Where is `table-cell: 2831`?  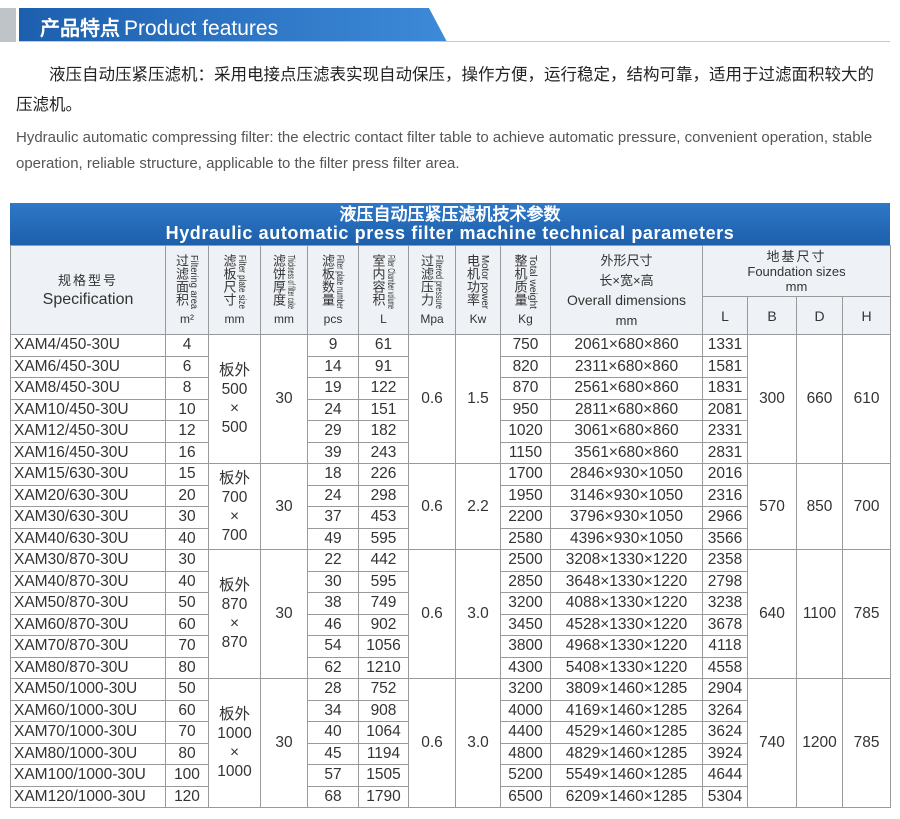
table-cell: 2831 is located at coordinates (725, 452).